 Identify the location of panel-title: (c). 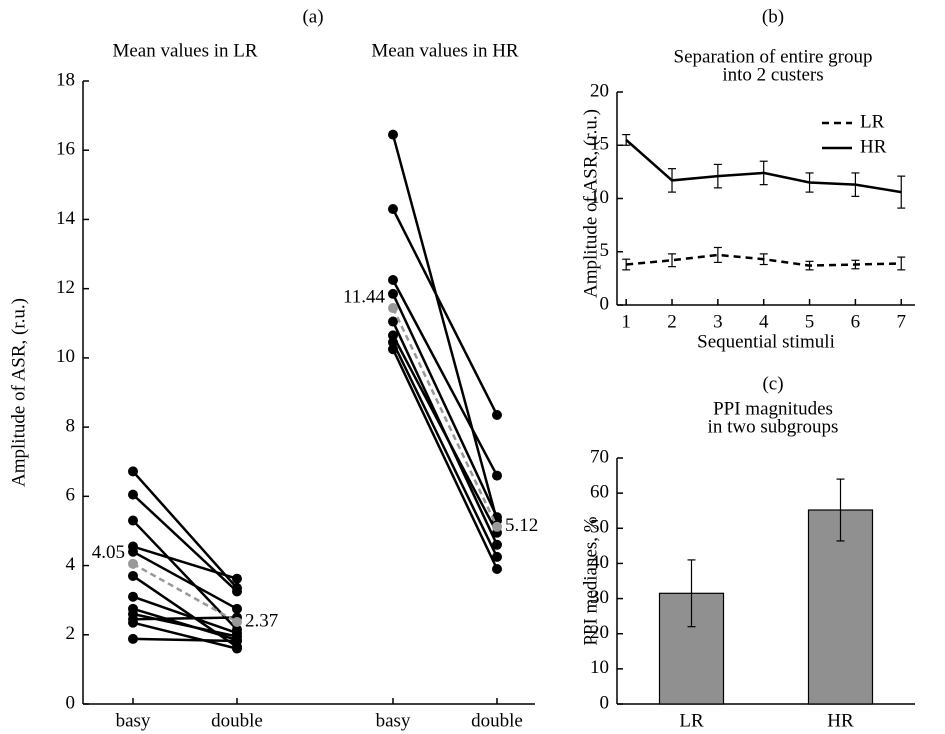
(772, 383).